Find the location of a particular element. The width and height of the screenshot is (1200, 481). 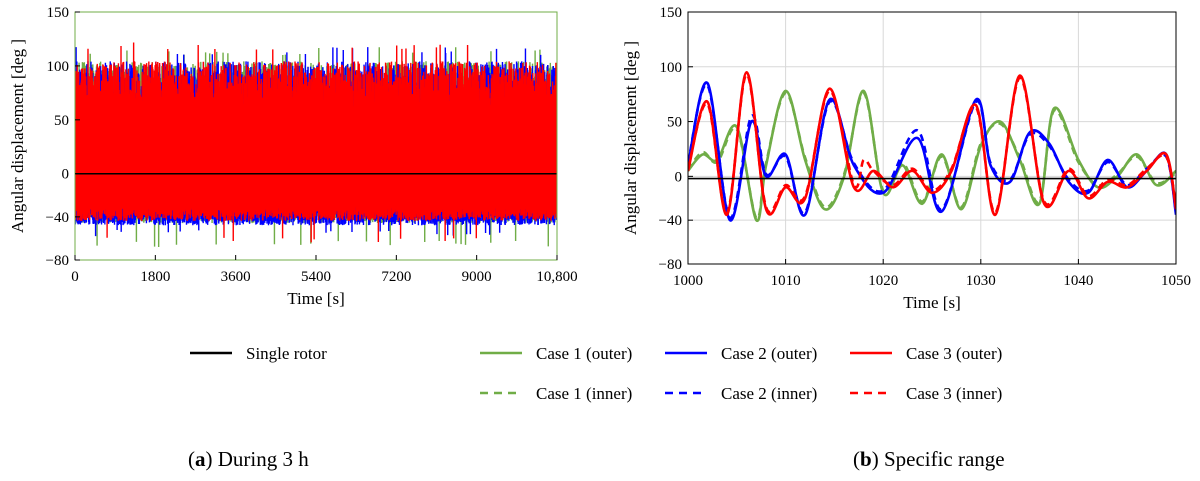

legend-item-case-2-inner: Case 2 (inner) is located at coordinates (741, 393).